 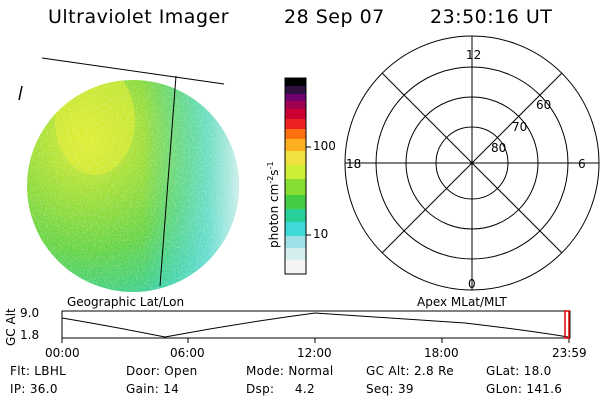 I want to click on apex-panel-label: Apex MLat/MLT, so click(x=462, y=302).